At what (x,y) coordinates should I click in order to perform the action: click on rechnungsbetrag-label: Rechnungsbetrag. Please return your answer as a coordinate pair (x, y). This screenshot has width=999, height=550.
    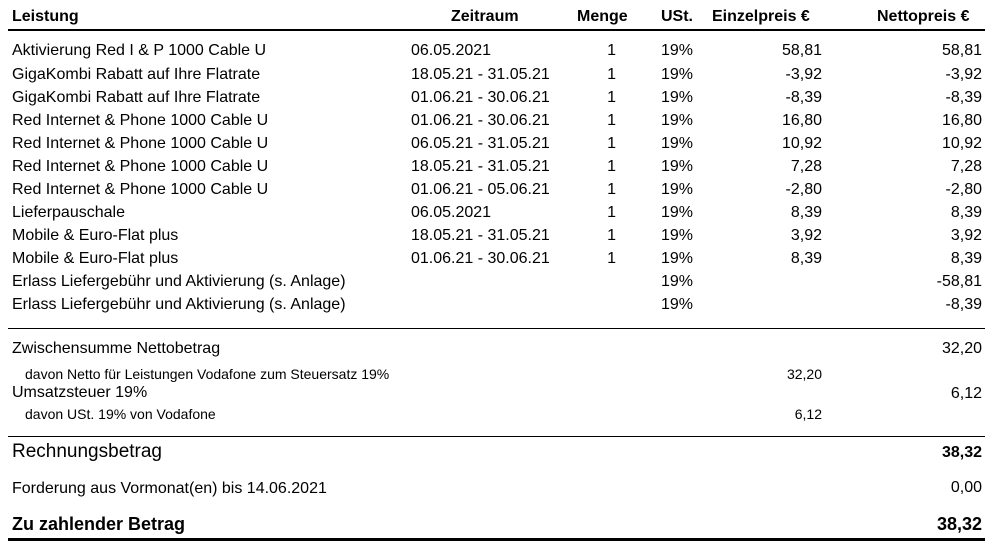
    Looking at the image, I should click on (87, 451).